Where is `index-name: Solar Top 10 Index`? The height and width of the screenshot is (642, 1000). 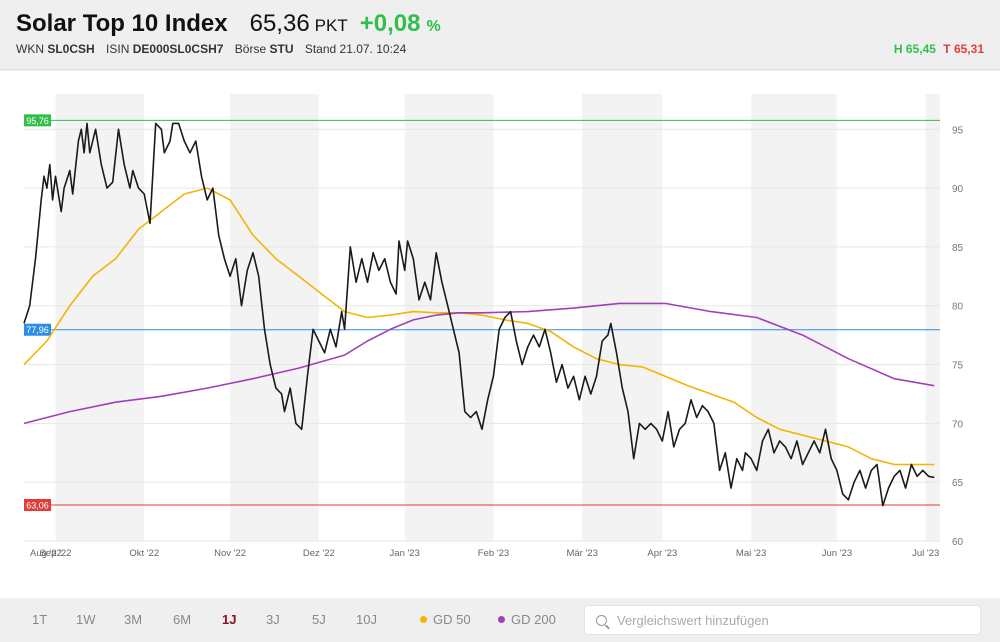
index-name: Solar Top 10 Index is located at coordinates (122, 23).